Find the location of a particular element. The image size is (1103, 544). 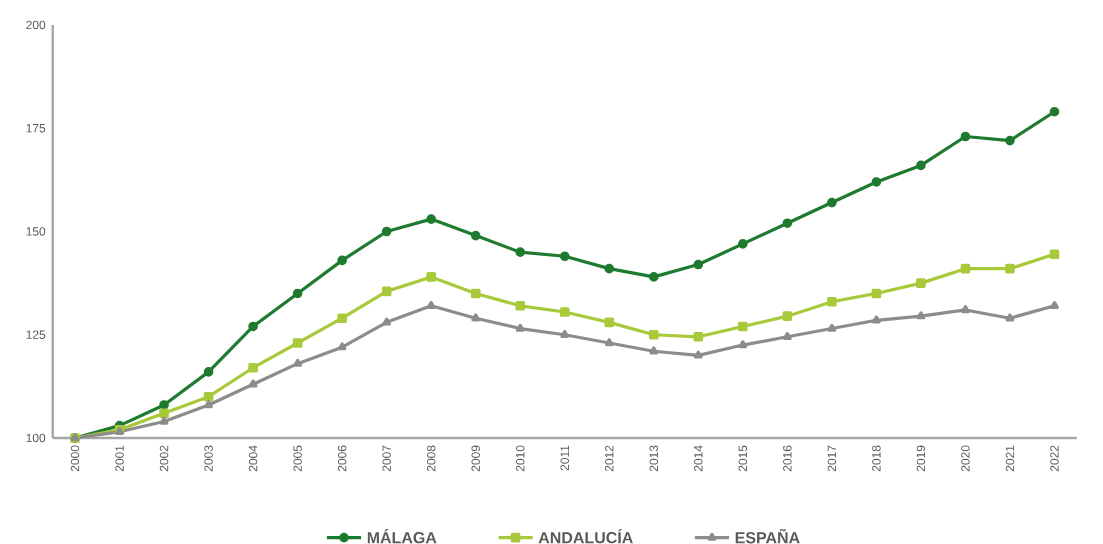

x-tick-label: 2015 is located at coordinates (743, 458).